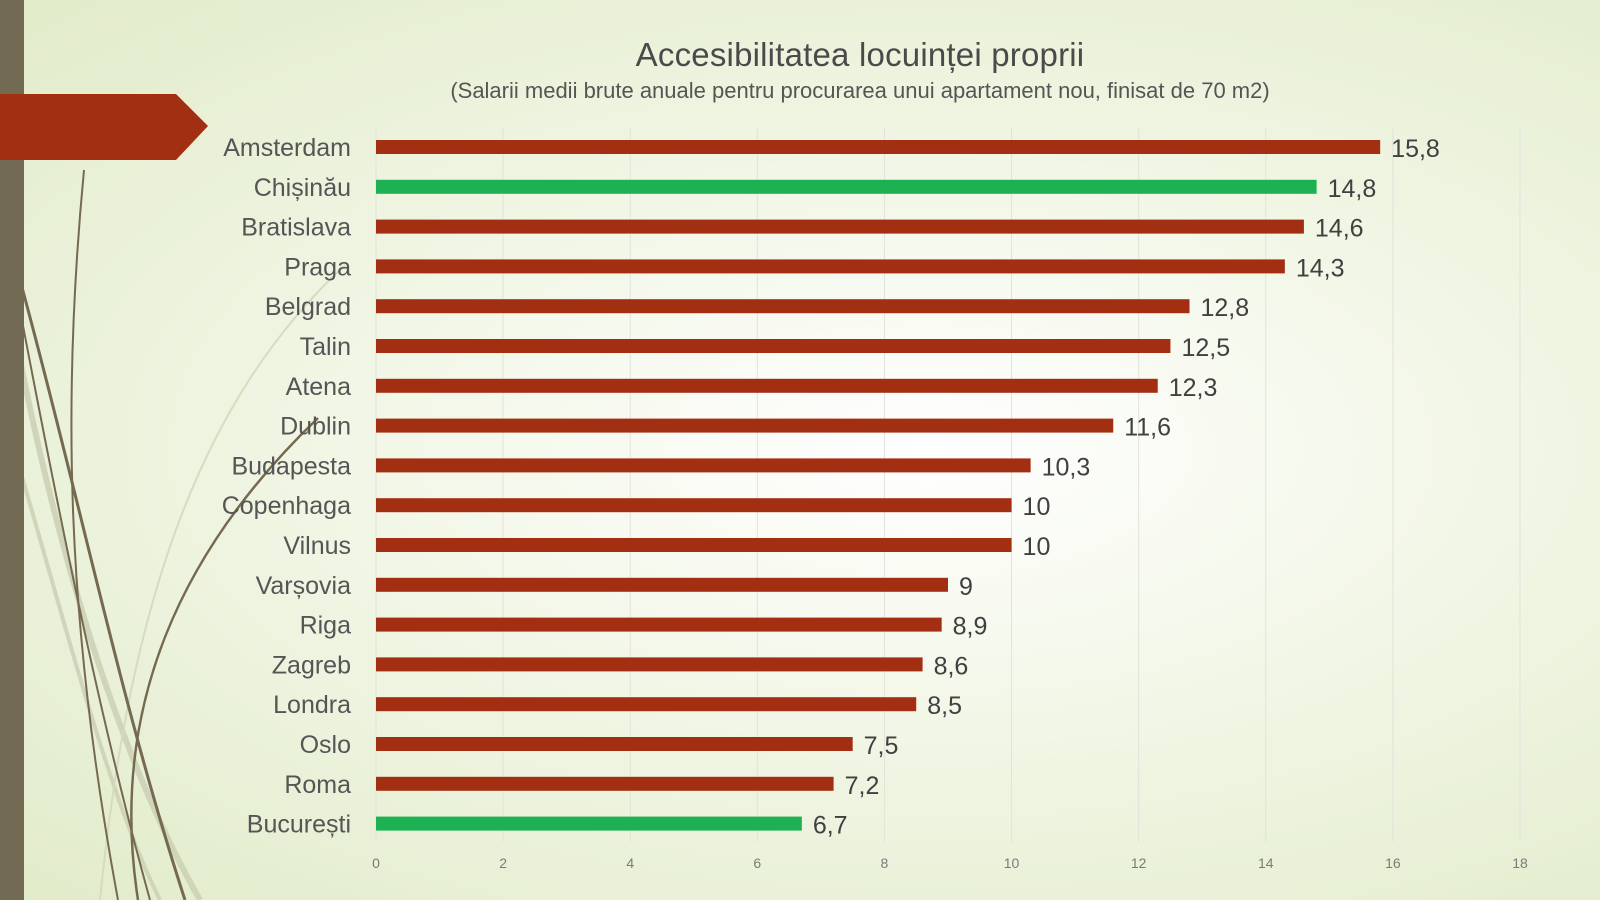 This screenshot has width=1600, height=900. Describe the element at coordinates (1520, 863) in the screenshot. I see `x-tick-label: 18` at that location.